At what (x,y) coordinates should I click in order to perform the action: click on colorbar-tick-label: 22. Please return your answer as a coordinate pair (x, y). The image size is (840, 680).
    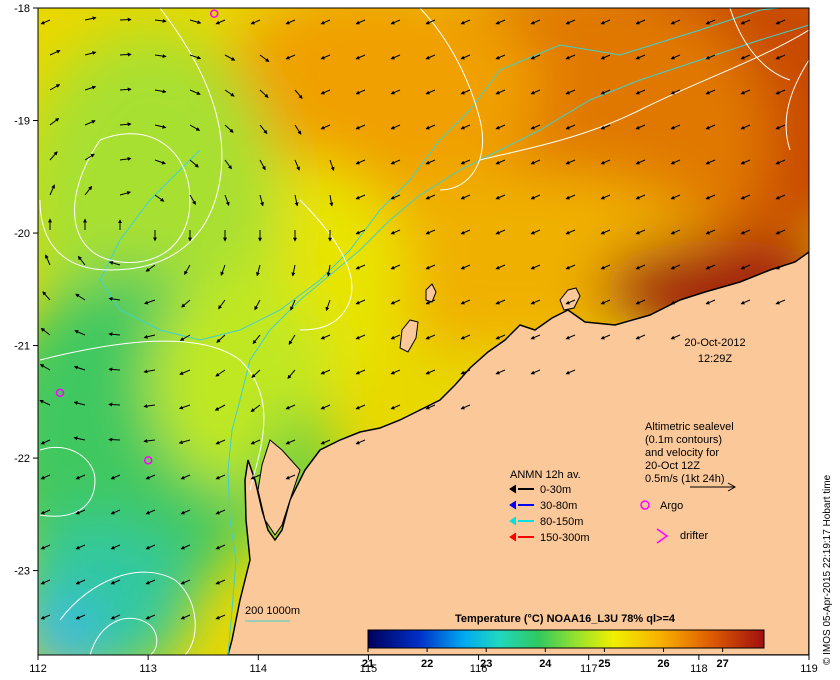
    Looking at the image, I should click on (427, 664).